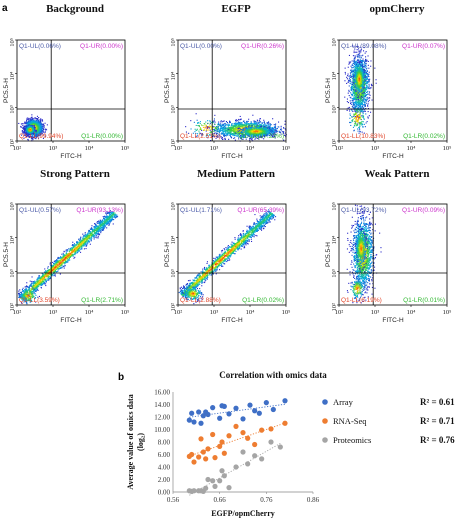  What do you see at coordinates (99, 210) in the screenshot?
I see `quadrant-ur-label: Q1-UR(93.13%)` at bounding box center [99, 210].